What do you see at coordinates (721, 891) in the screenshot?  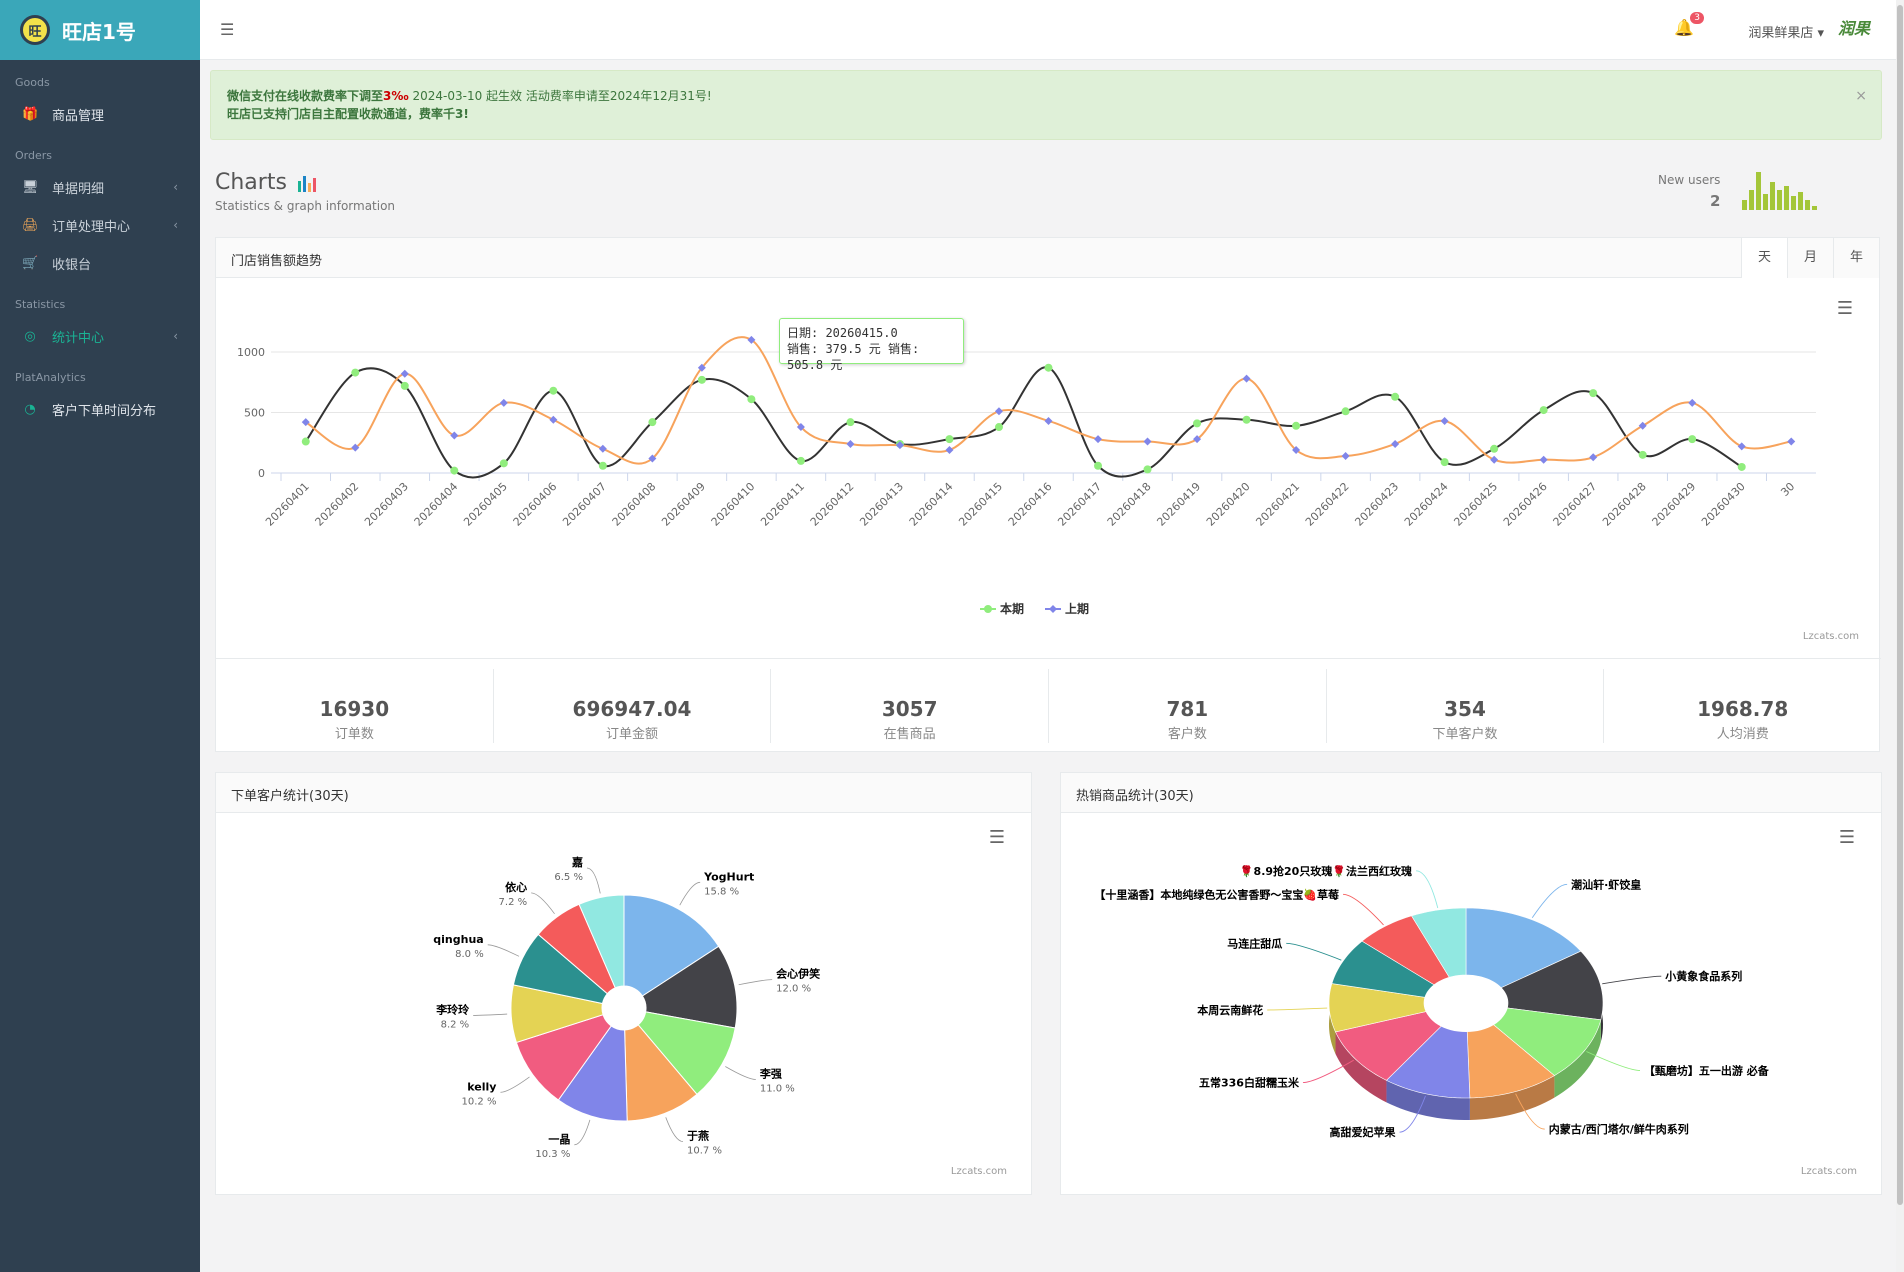 I see `pie-percent: 15.8 %` at bounding box center [721, 891].